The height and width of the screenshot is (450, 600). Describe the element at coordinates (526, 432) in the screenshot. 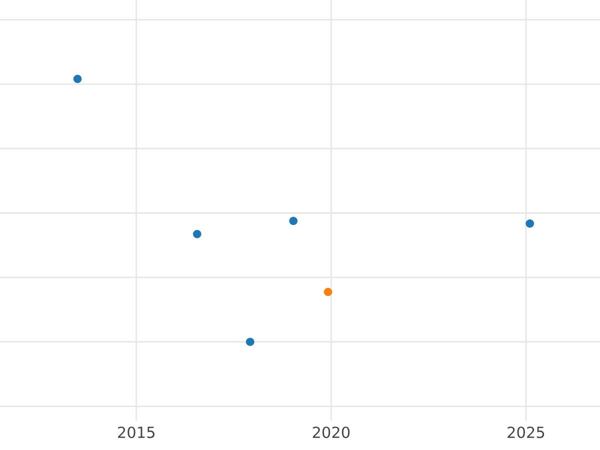

I see `x-tick-label: 2025` at that location.